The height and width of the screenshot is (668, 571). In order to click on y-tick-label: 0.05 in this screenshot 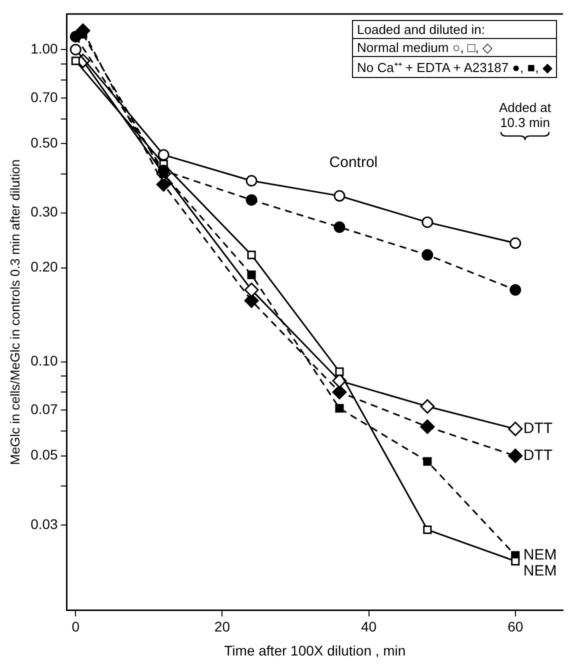, I will do `click(44, 454)`.